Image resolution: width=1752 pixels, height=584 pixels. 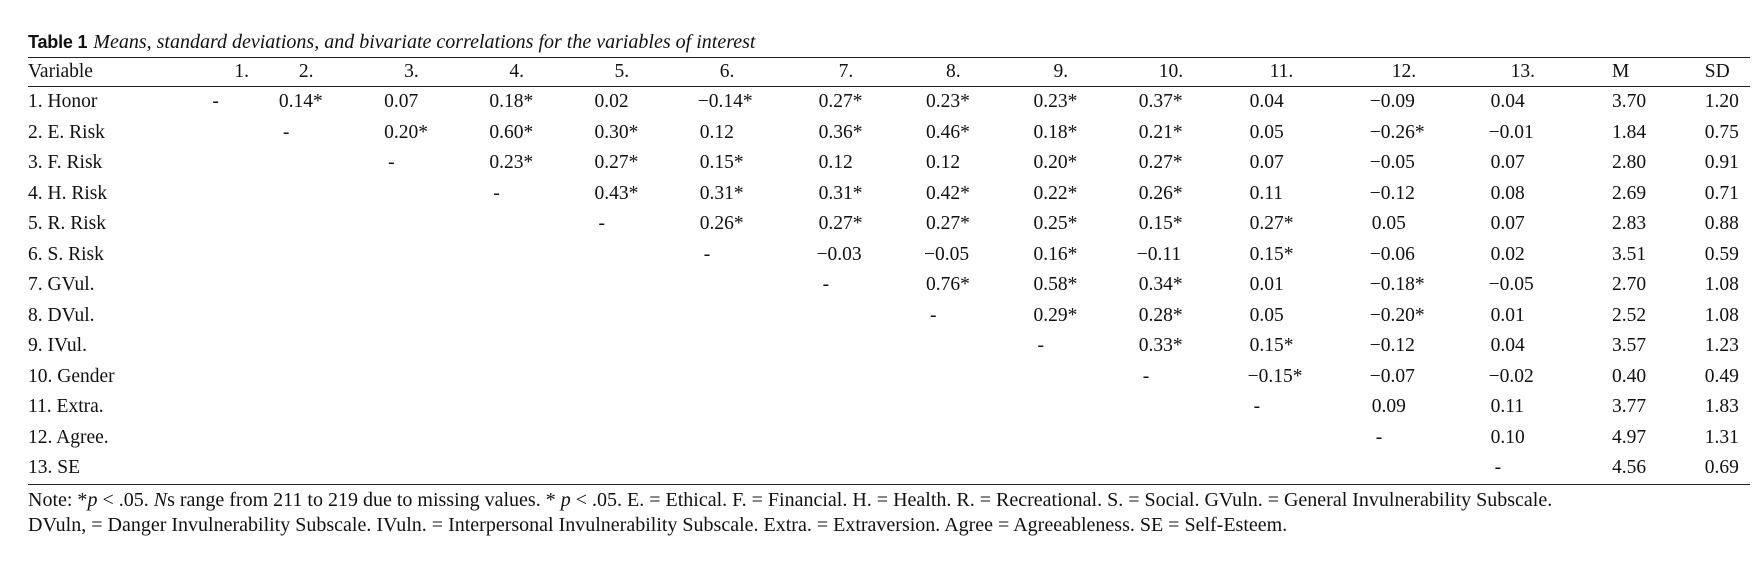 What do you see at coordinates (1392, 345) in the screenshot?
I see `table-cell: −0.12` at bounding box center [1392, 345].